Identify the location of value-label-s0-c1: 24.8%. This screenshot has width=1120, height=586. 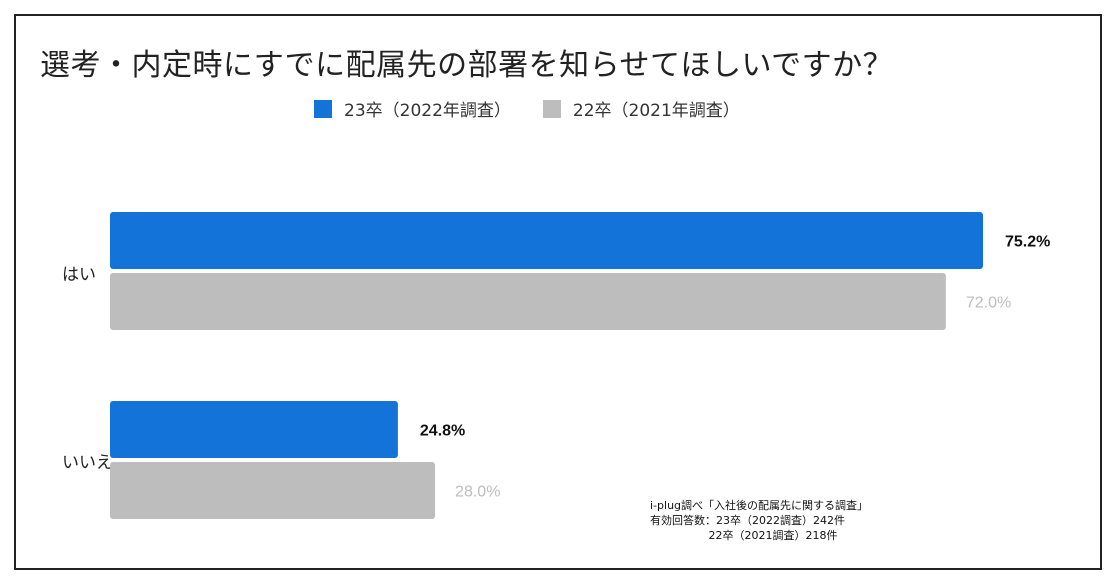
(442, 431).